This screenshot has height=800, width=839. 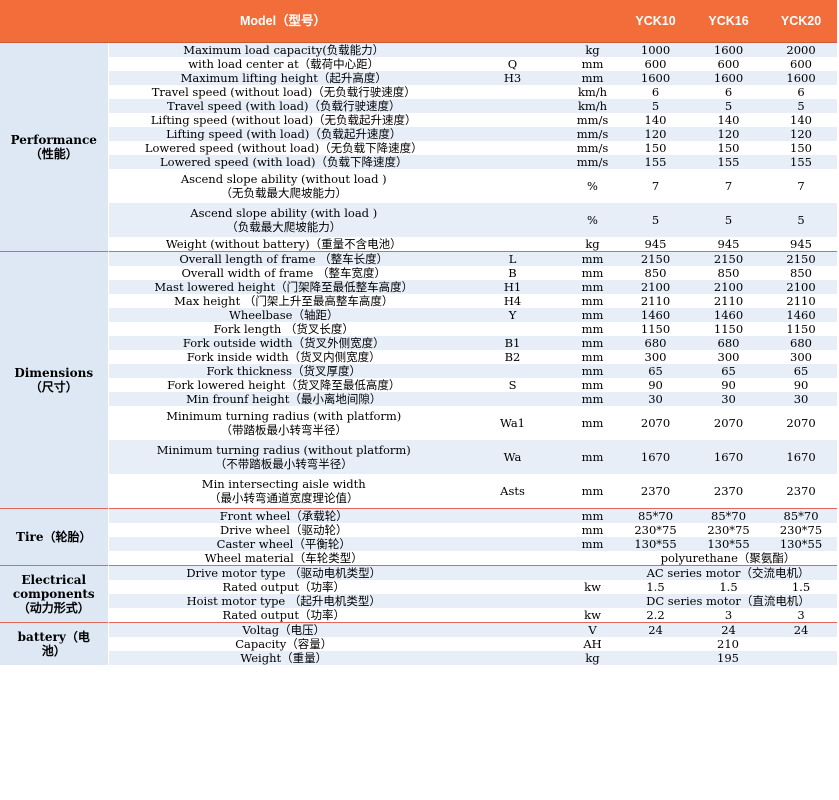 I want to click on spec-row: Travel speed (with load)（负载行驶速度） km/h 5 5 5, so click(x=419, y=106).